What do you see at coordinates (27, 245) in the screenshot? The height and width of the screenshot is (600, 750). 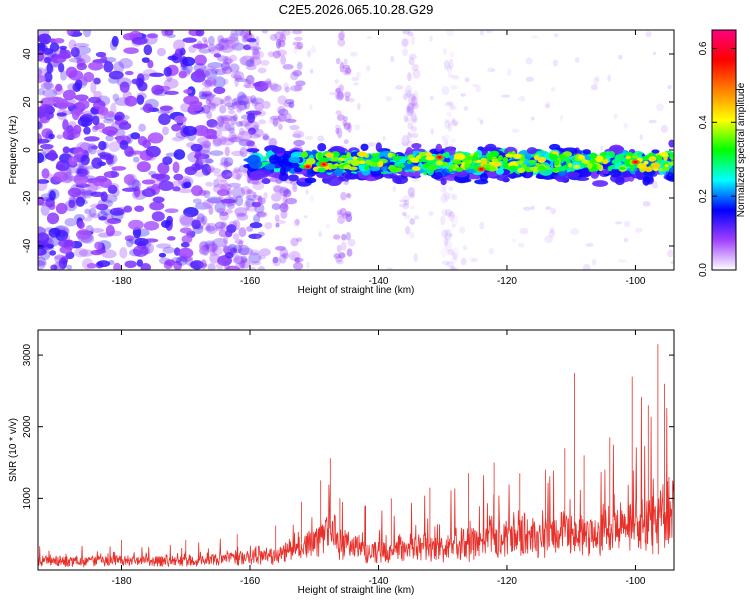 I see `spectrogram-ytick-label: -40` at bounding box center [27, 245].